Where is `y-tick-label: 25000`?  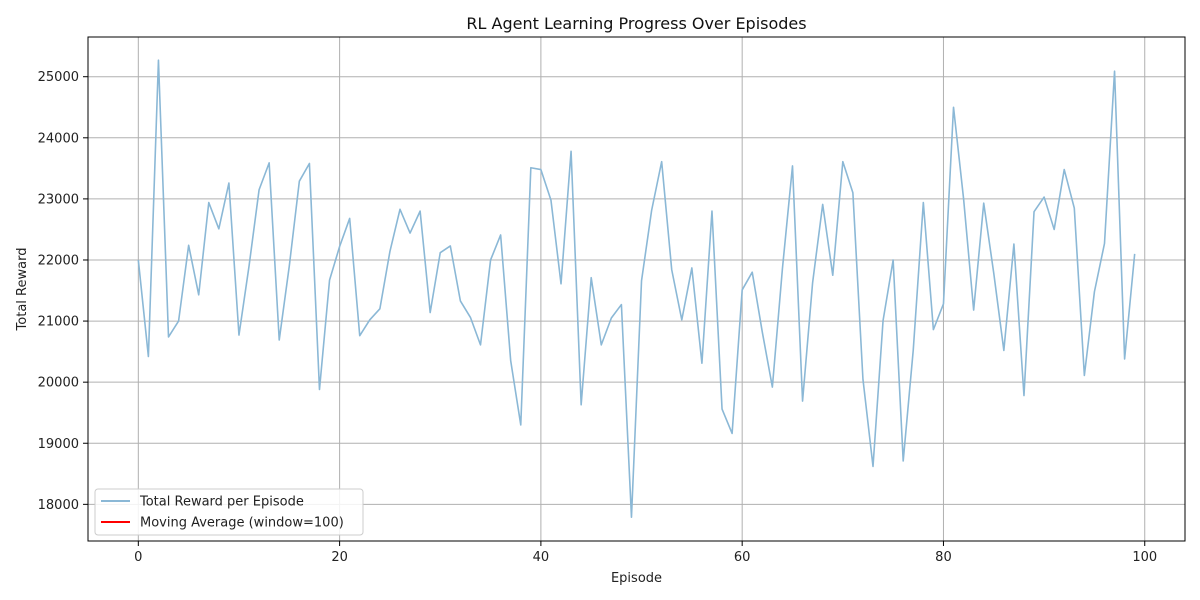 y-tick-label: 25000 is located at coordinates (58, 77).